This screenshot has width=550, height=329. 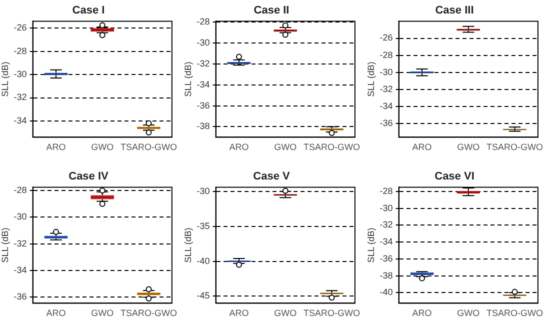 I want to click on chart-title: Case III, so click(x=454, y=10).